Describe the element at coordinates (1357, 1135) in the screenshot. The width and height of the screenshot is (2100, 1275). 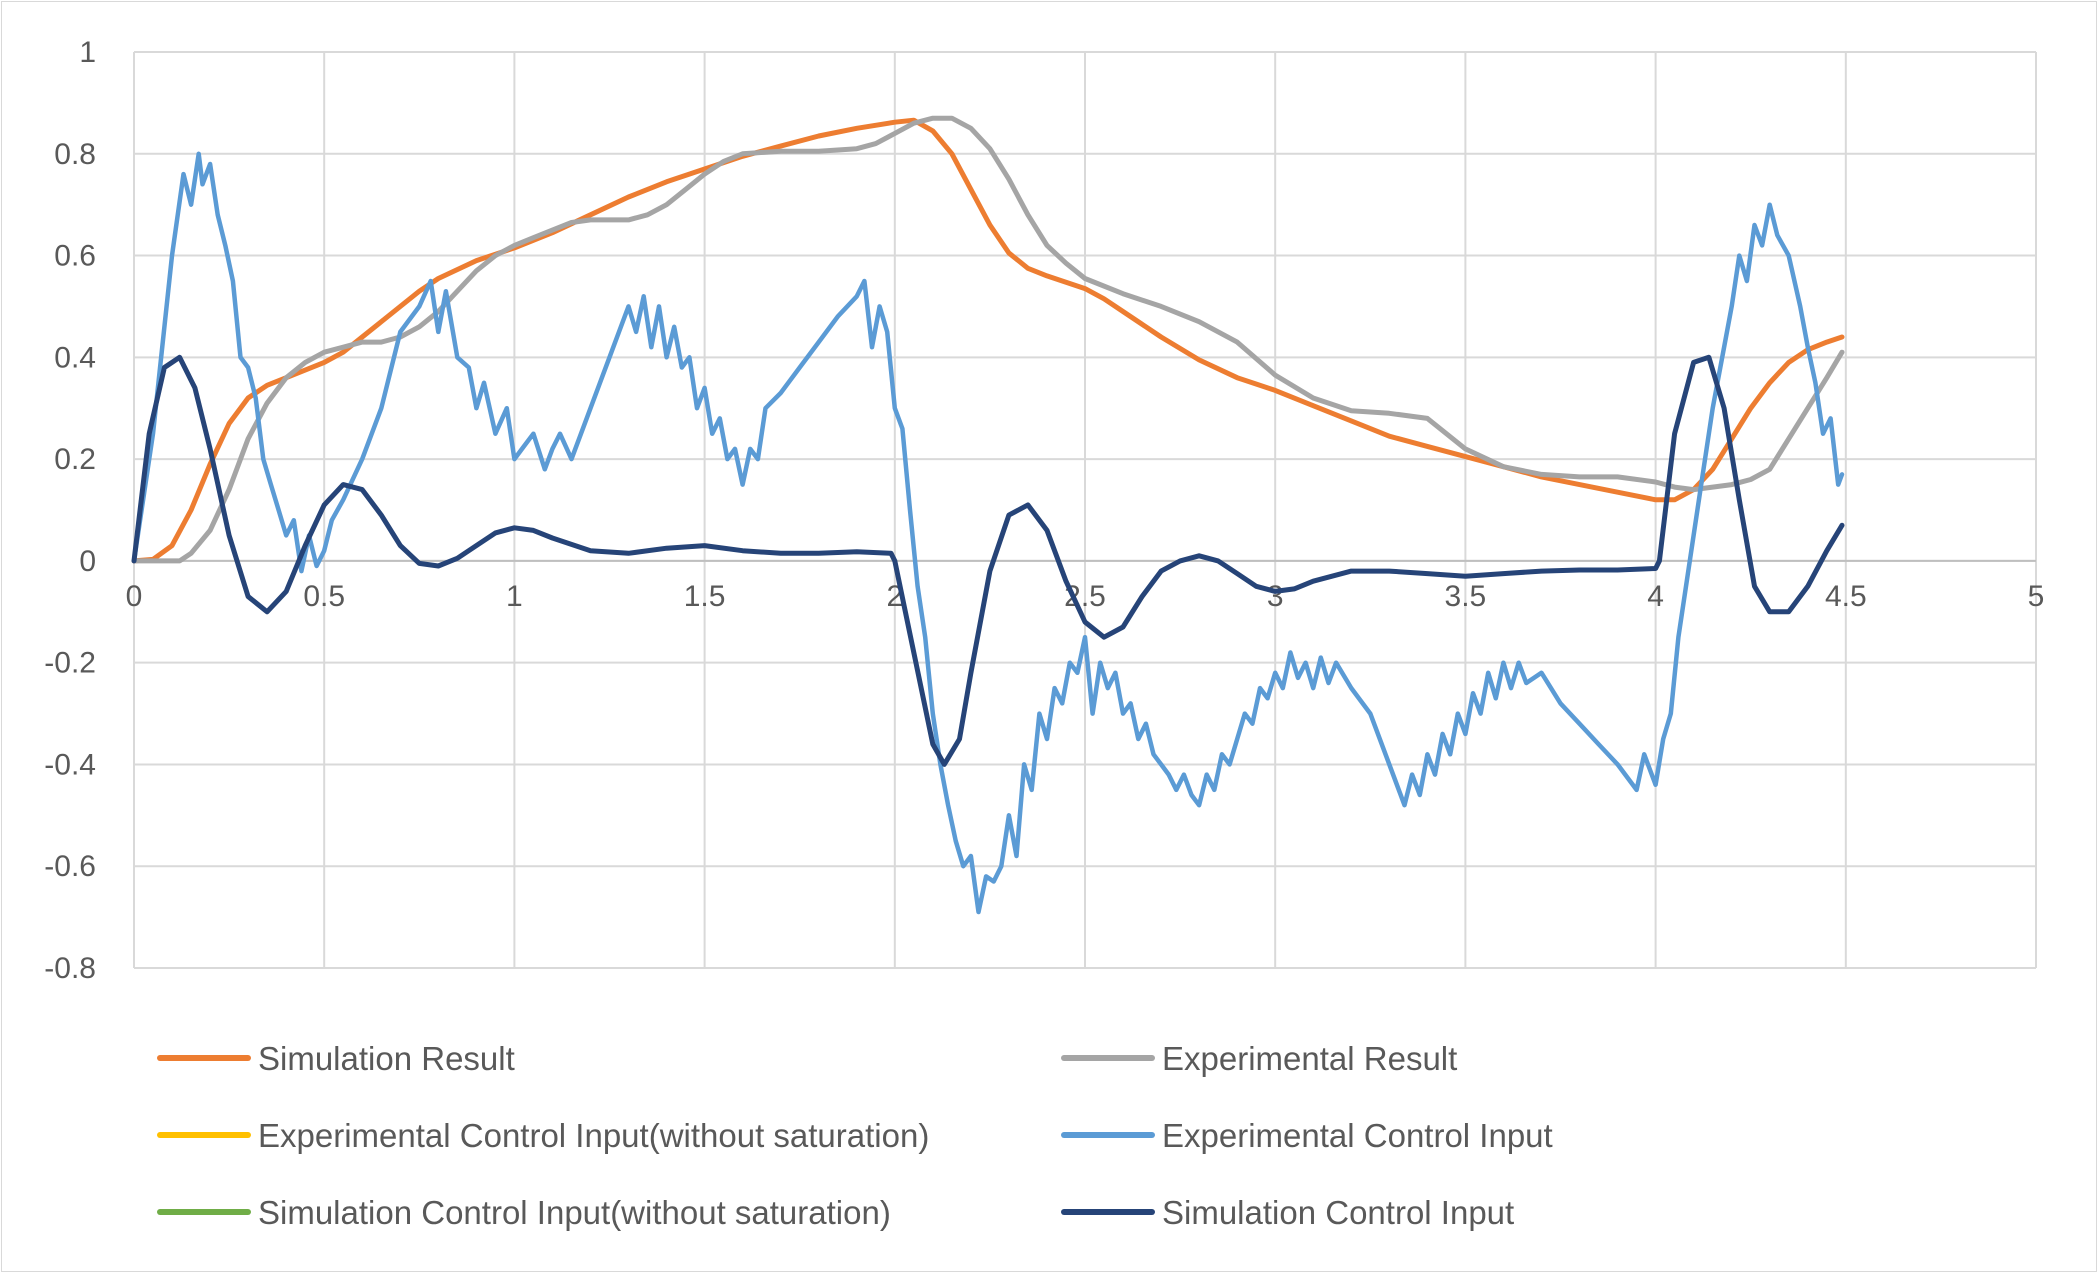
I see `legend-label: Experimental Control Input` at that location.